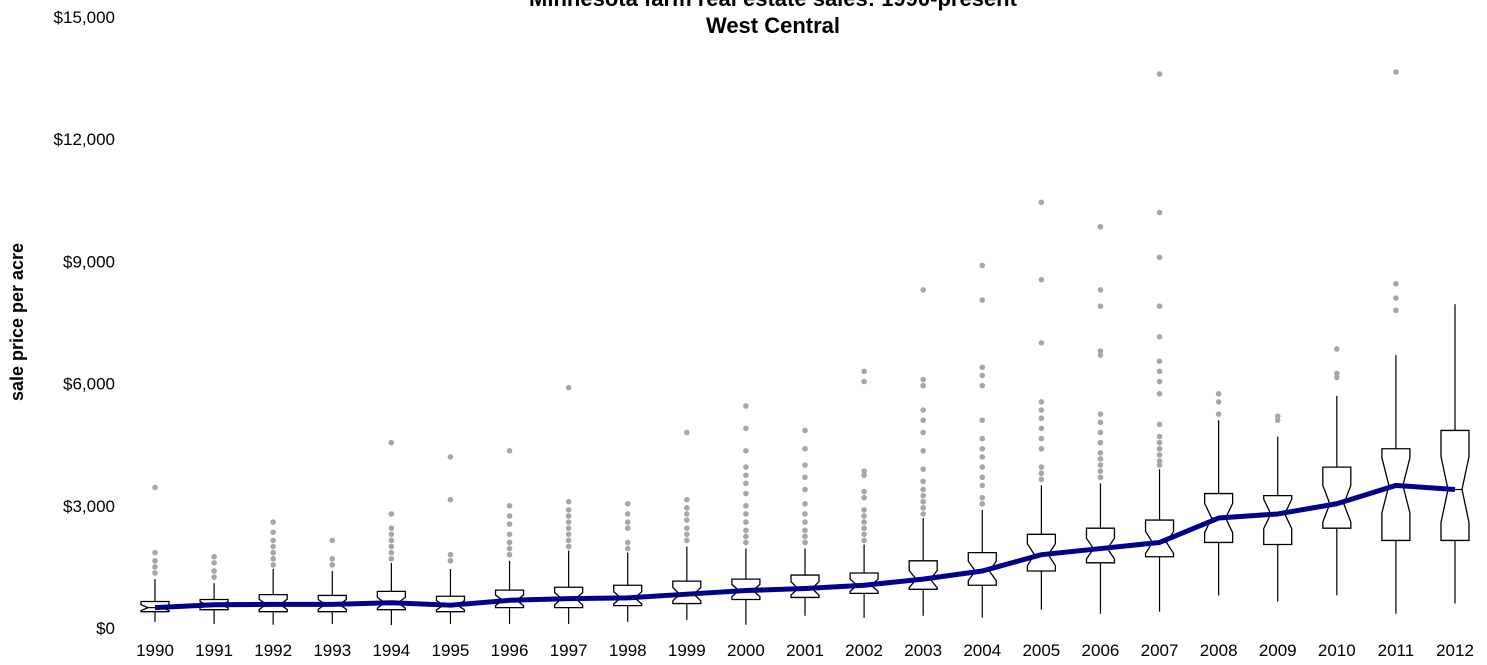 The height and width of the screenshot is (665, 1487). I want to click on x-tick-label: 2007, so click(1160, 650).